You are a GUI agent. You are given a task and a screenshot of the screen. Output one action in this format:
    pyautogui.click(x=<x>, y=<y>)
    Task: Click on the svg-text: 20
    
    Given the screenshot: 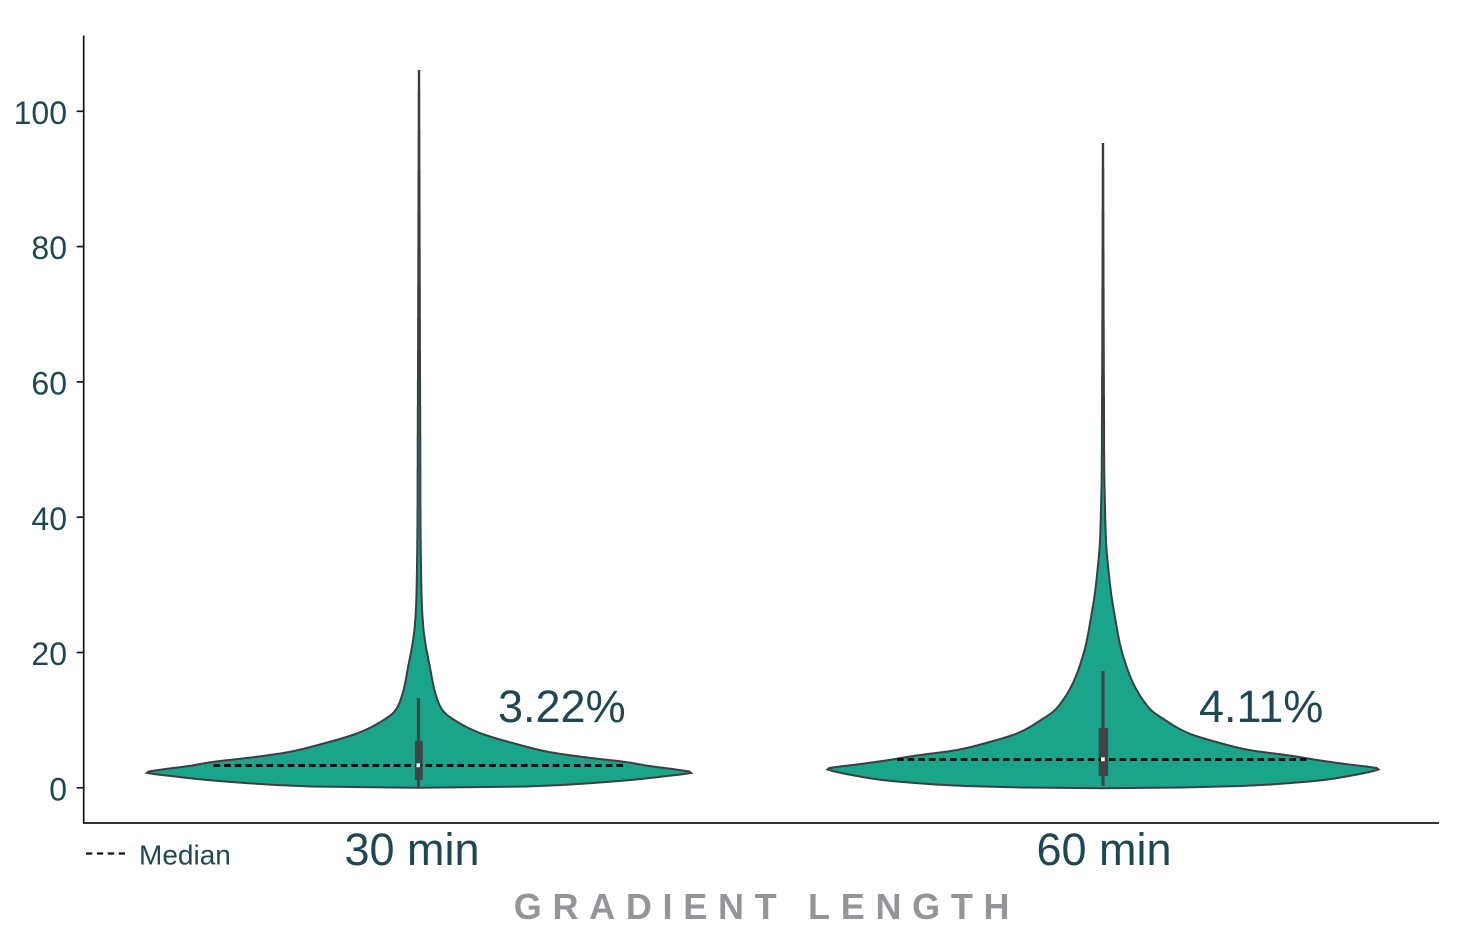 What is the action you would take?
    pyautogui.click(x=49, y=654)
    